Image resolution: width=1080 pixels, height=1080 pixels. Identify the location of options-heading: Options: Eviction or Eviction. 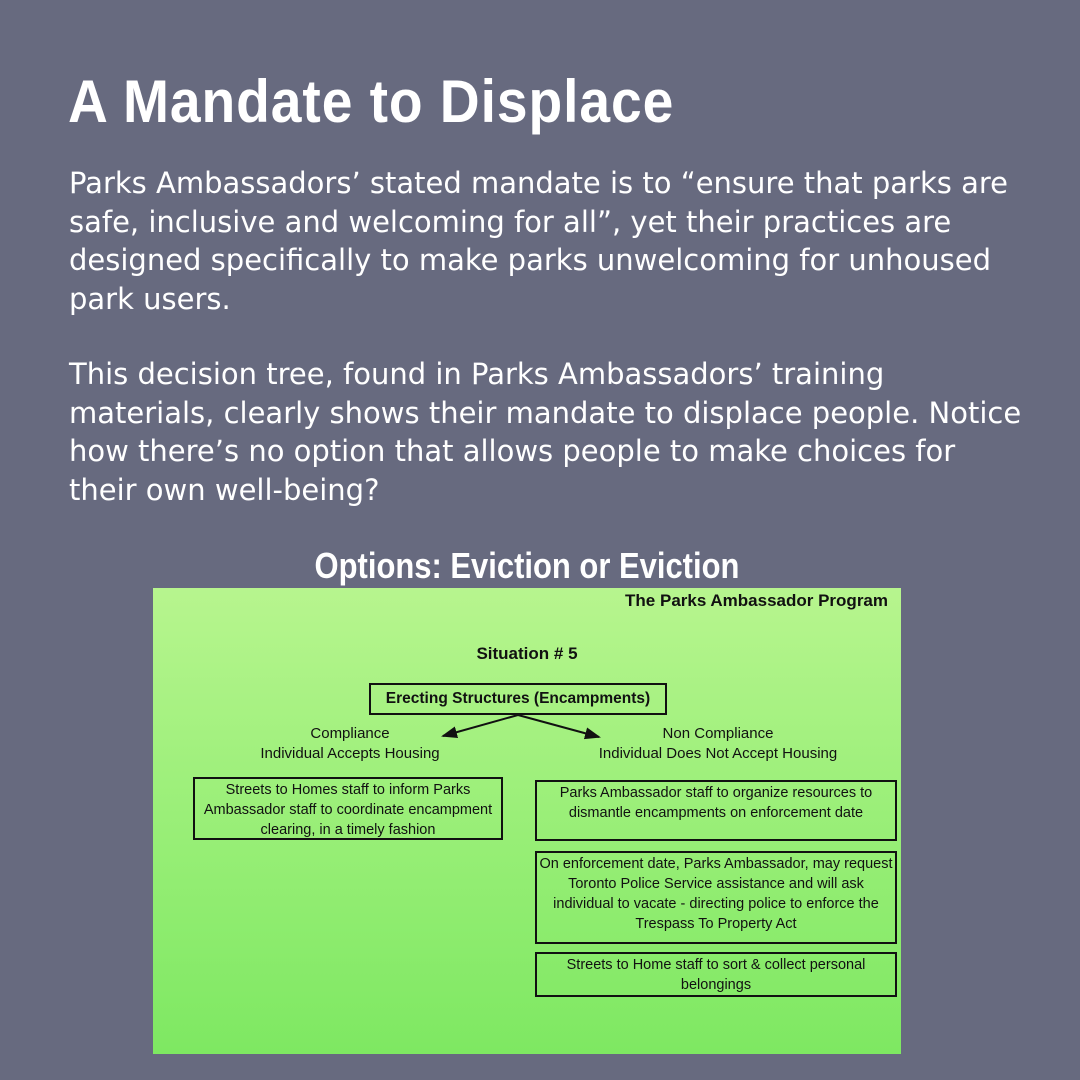
(527, 565).